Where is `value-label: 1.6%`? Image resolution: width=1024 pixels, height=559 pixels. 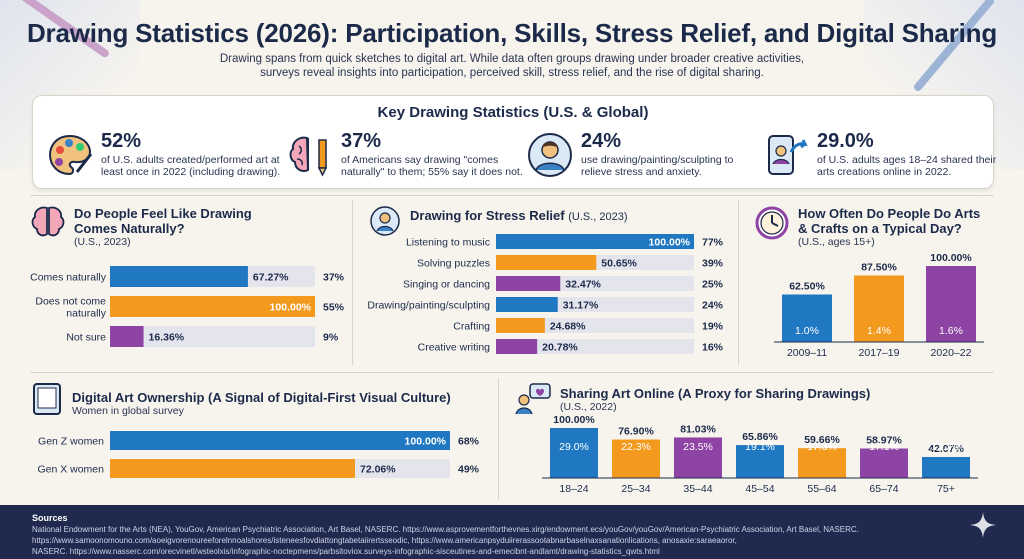 value-label: 1.6% is located at coordinates (951, 331).